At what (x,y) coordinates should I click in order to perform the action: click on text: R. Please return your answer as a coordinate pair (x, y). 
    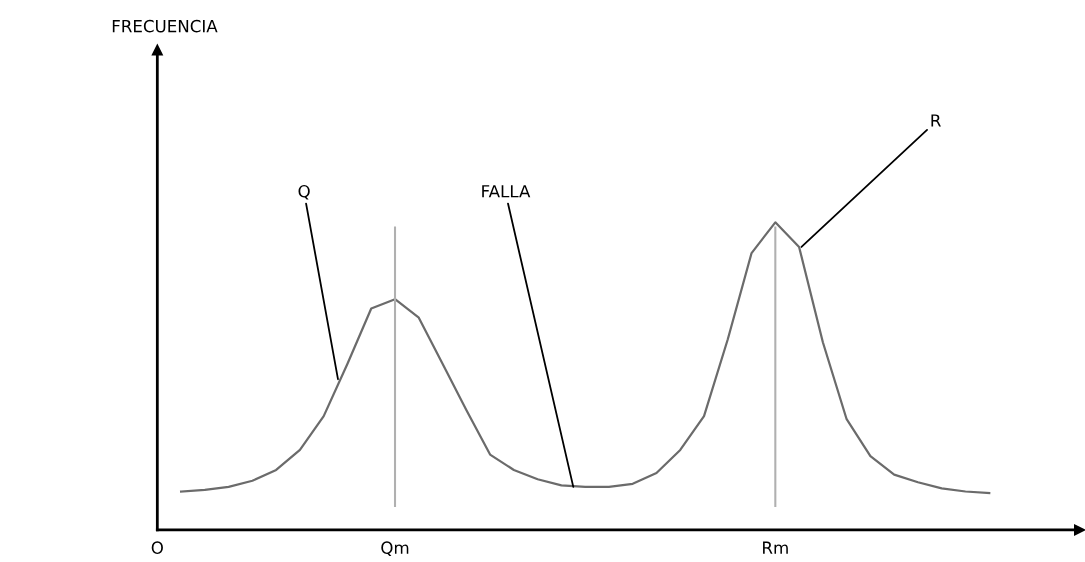
    Looking at the image, I should click on (936, 120).